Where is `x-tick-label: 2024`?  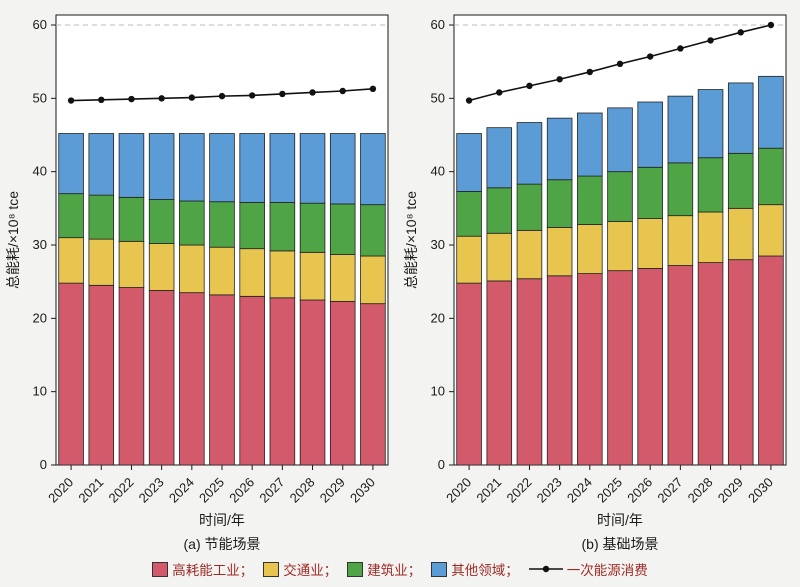
x-tick-label: 2024 is located at coordinates (181, 490).